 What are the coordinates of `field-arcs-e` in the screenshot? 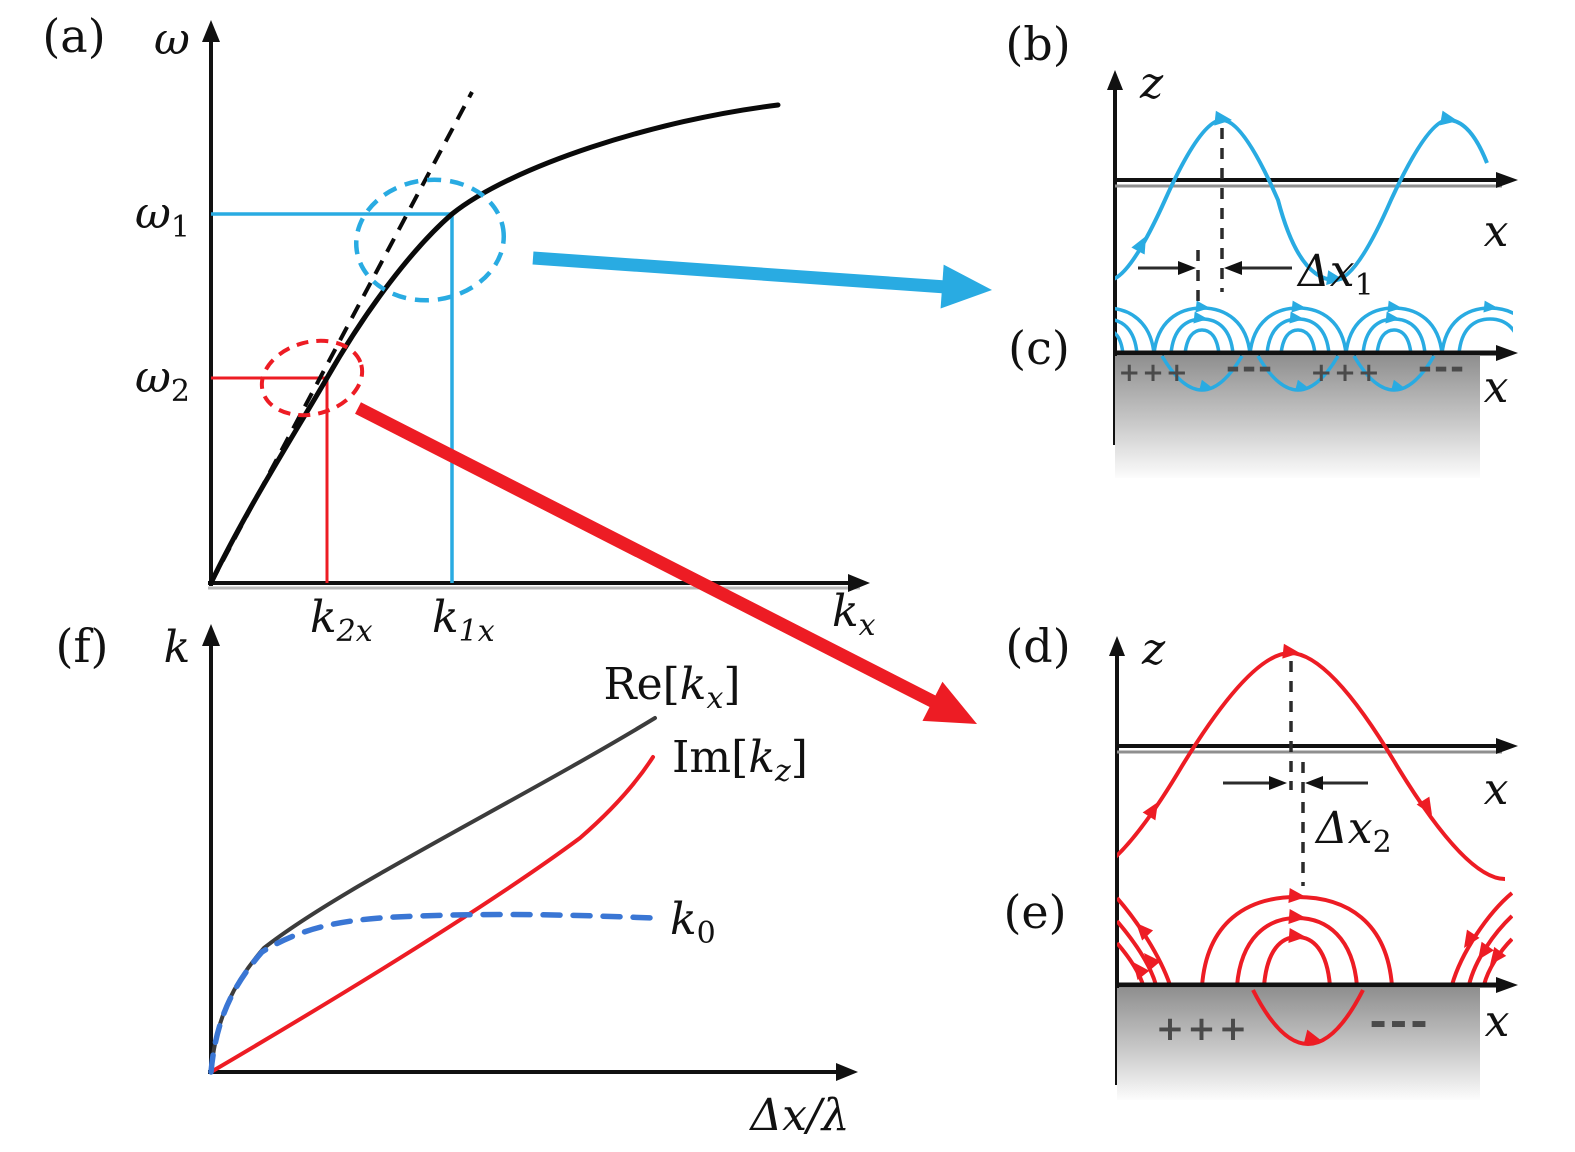 It's located at (1315, 939).